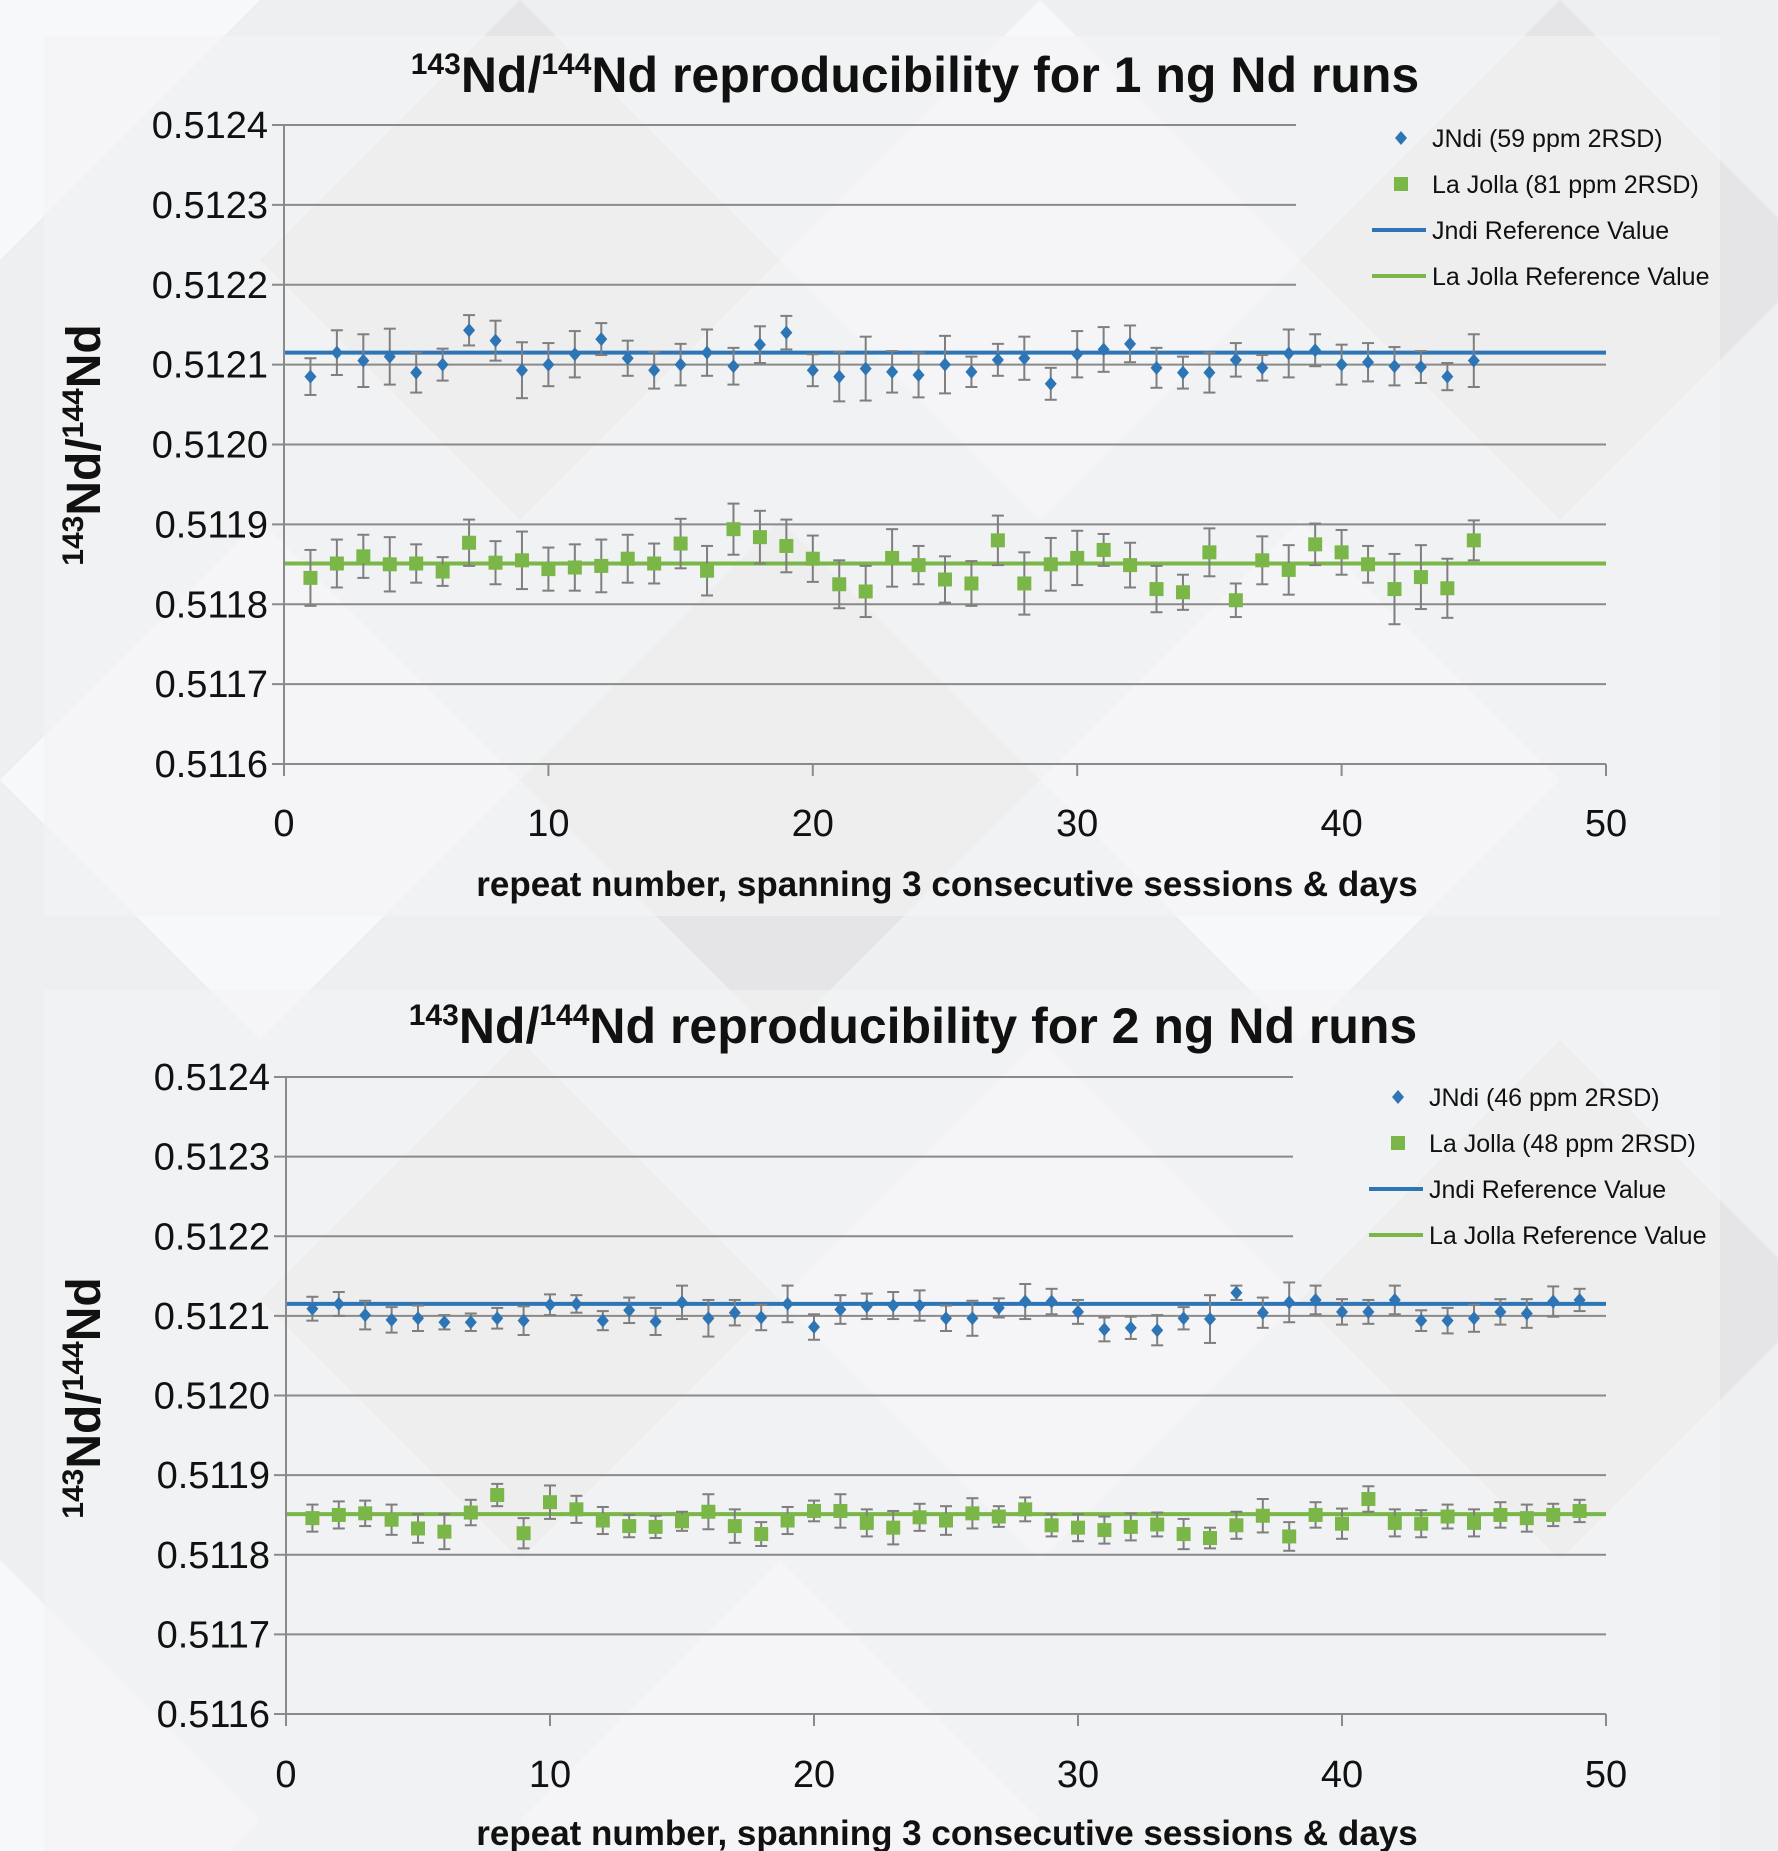 The width and height of the screenshot is (1778, 1851). What do you see at coordinates (1005, 75) in the screenshot?
I see `title-rest: Nd reproducibility for 1 ng Nd runs` at bounding box center [1005, 75].